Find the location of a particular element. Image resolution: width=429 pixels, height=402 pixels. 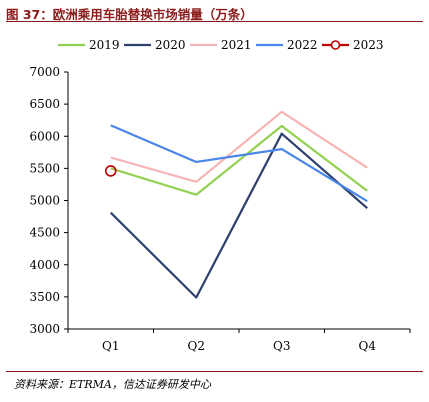

y-tick-label: 3000 is located at coordinates (44, 329).